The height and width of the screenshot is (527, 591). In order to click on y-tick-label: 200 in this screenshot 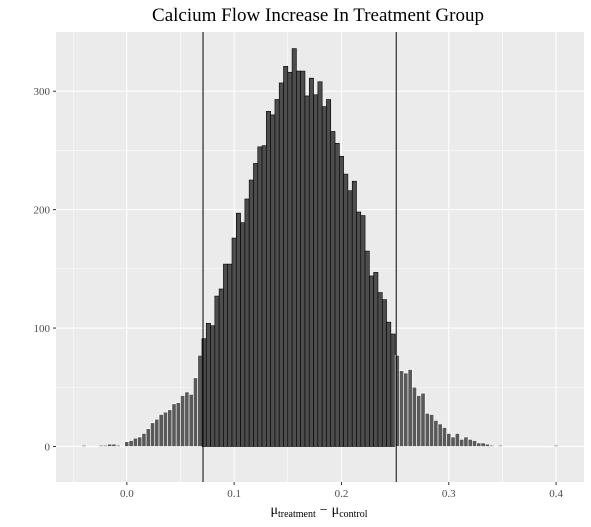, I will do `click(42, 211)`.